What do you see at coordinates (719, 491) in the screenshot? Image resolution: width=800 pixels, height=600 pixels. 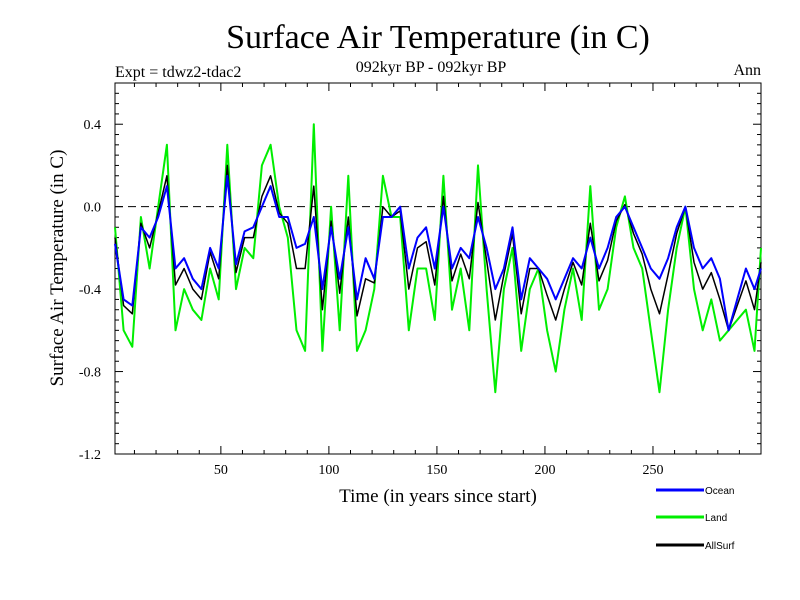 I see `legend-label-ocean: Ocean` at bounding box center [719, 491].